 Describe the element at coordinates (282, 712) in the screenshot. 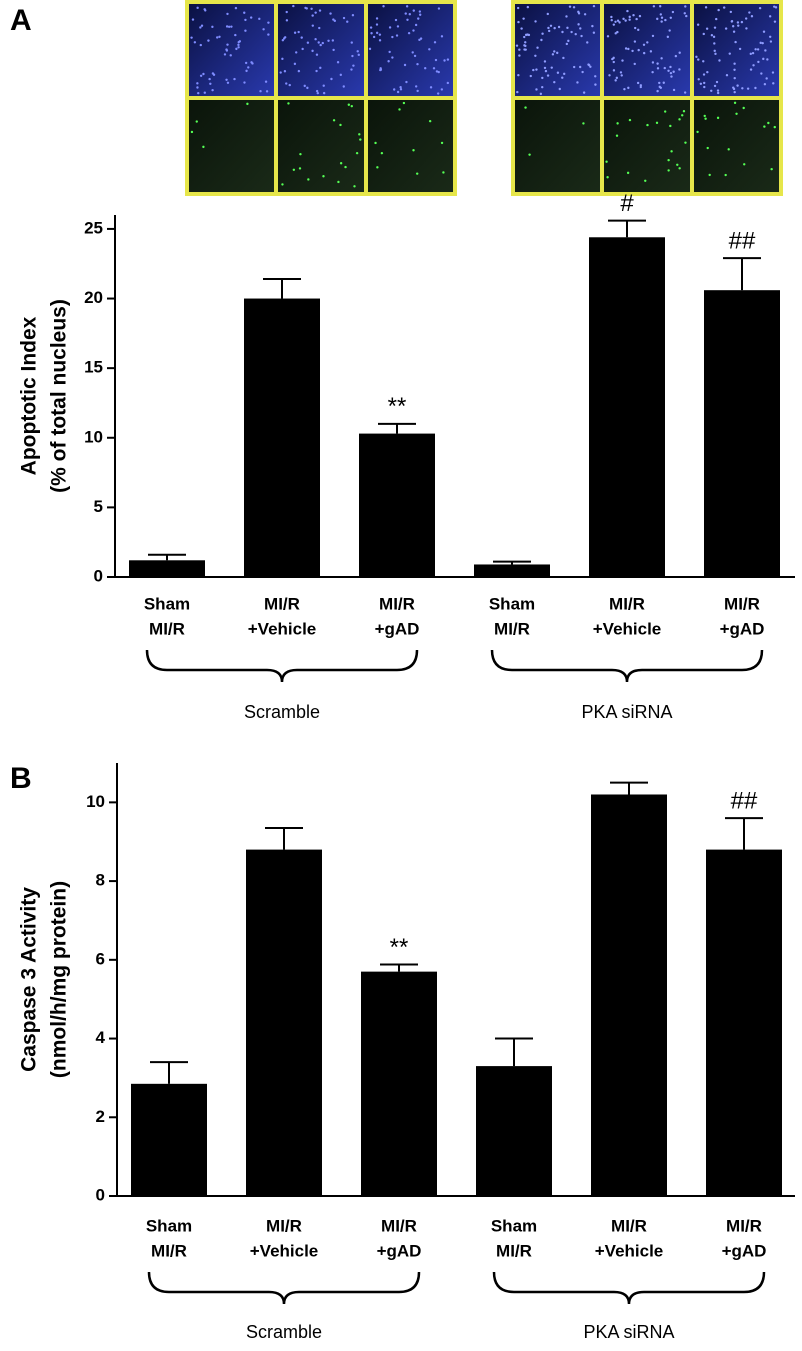

I see `group-label: Scramble` at that location.